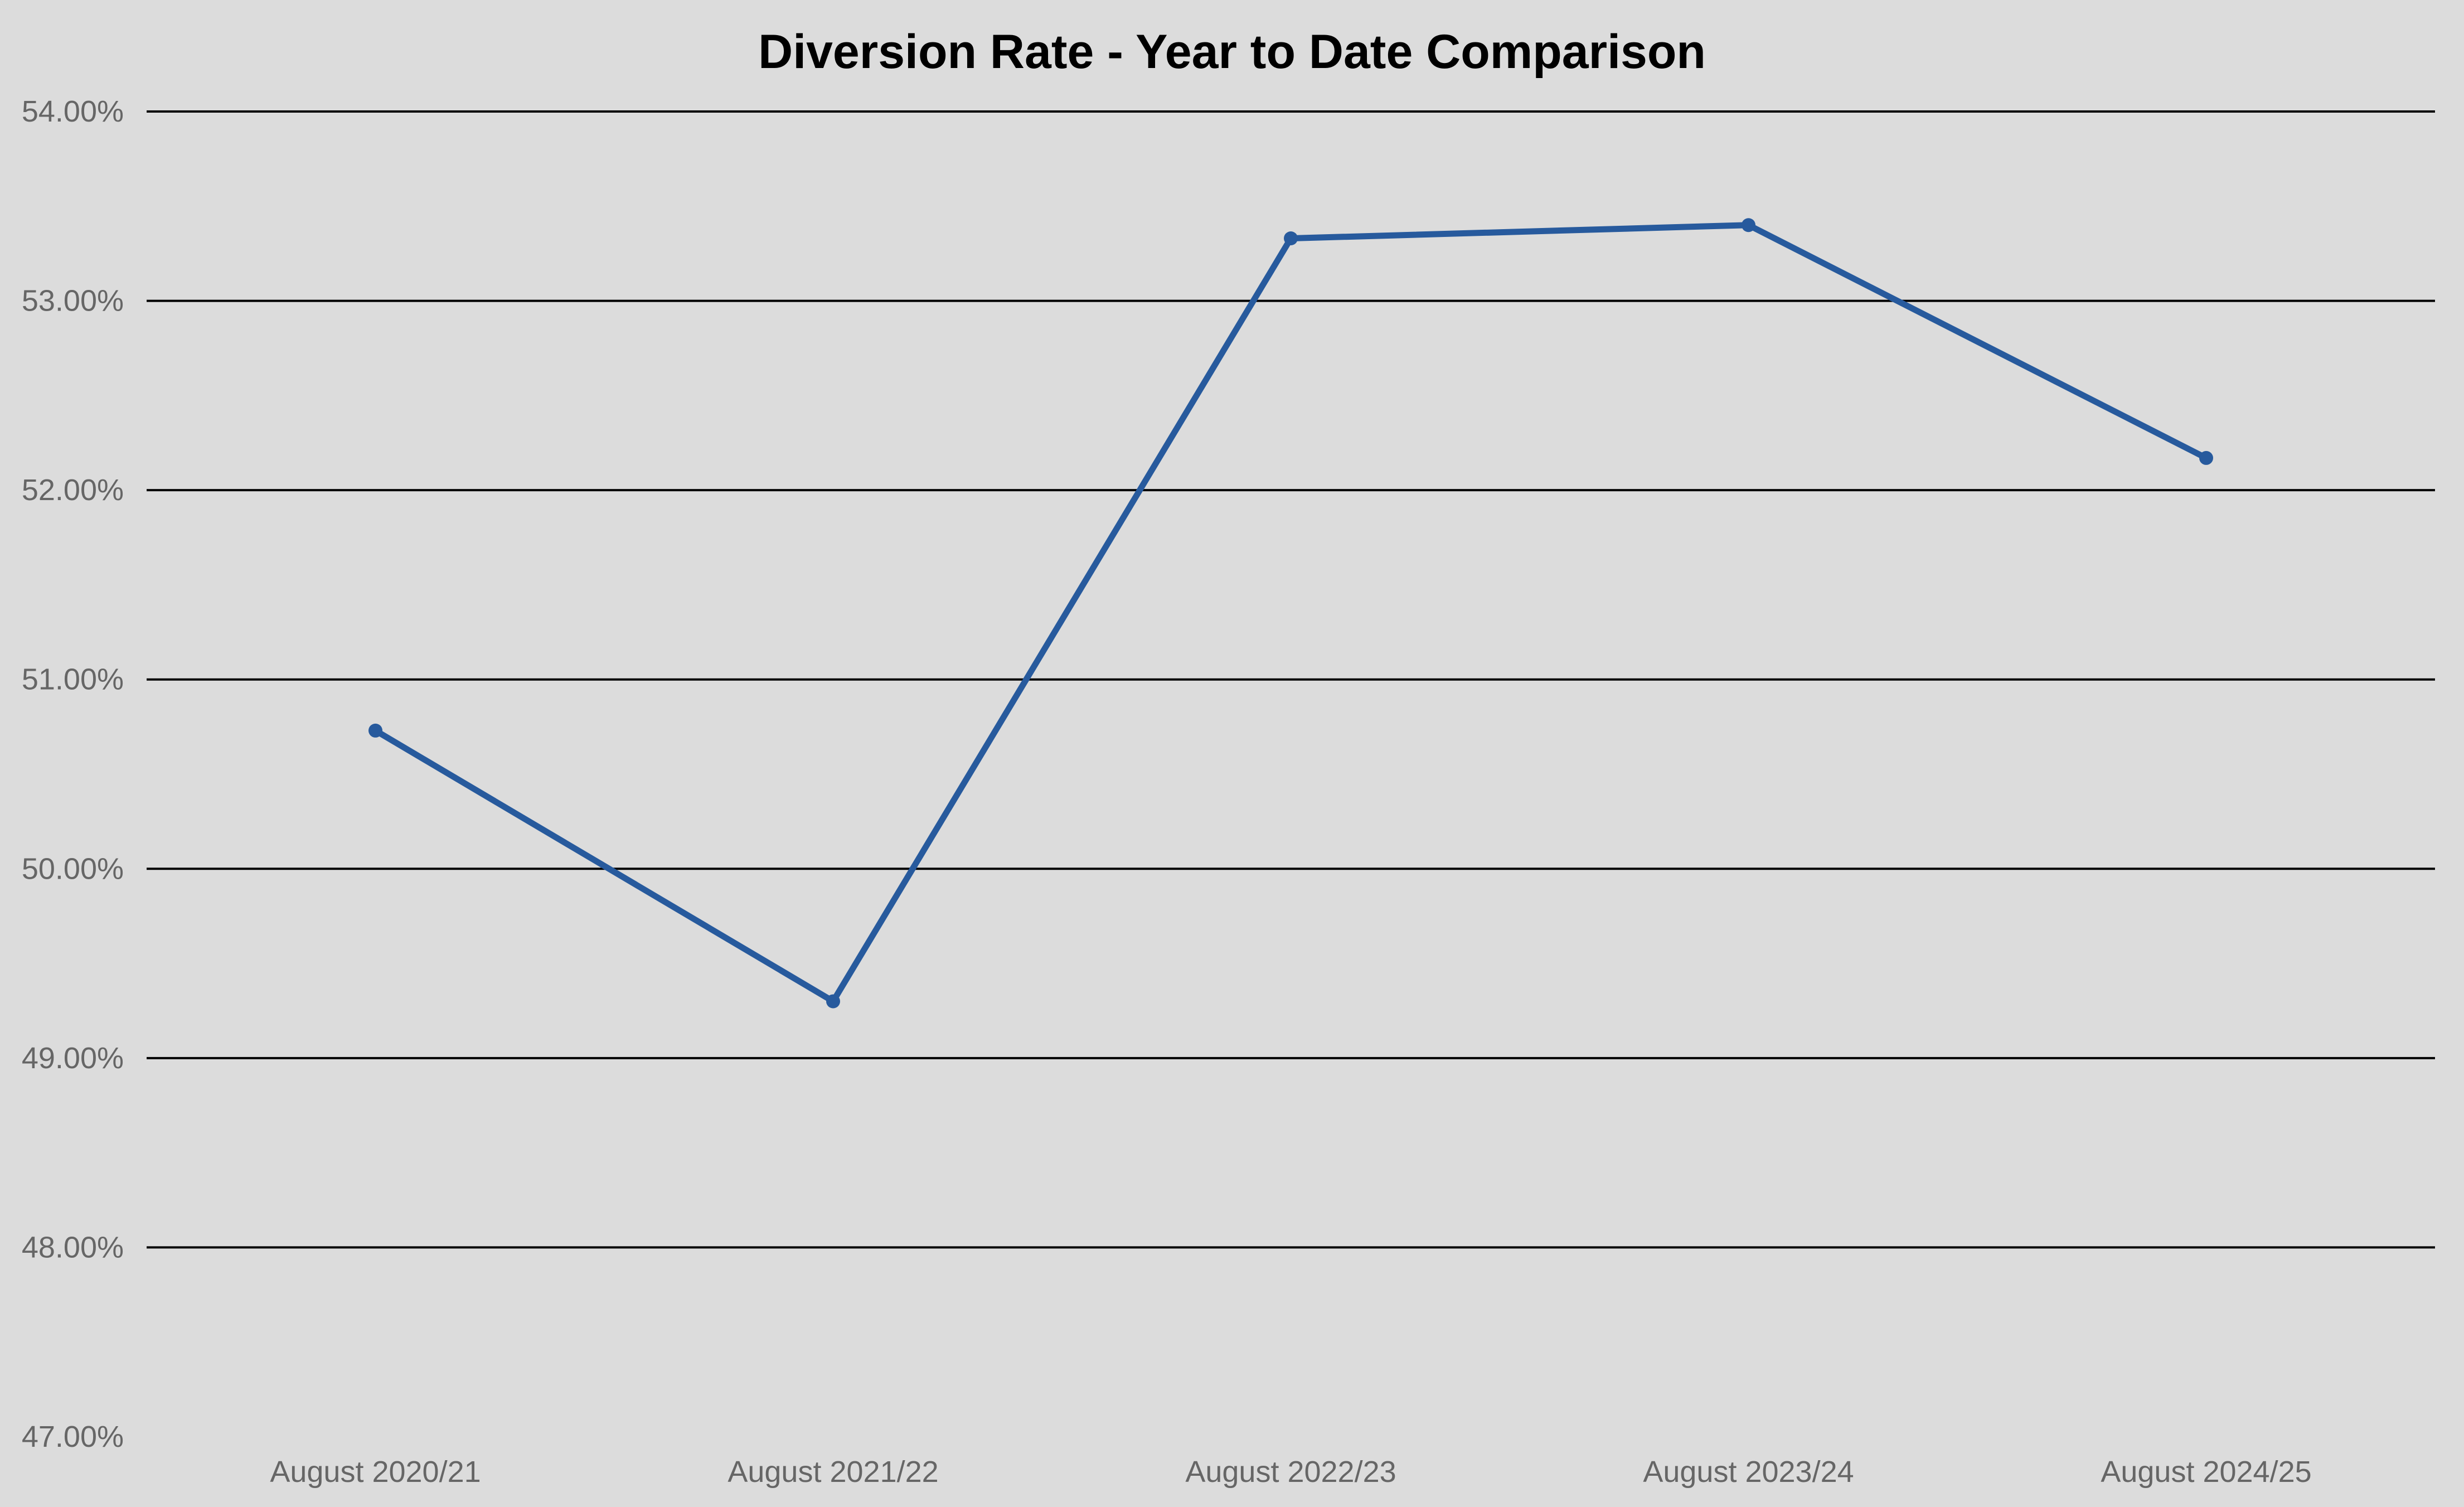 The image size is (2464, 1507). What do you see at coordinates (375, 1472) in the screenshot?
I see `x-tick-label: August 2020/21` at bounding box center [375, 1472].